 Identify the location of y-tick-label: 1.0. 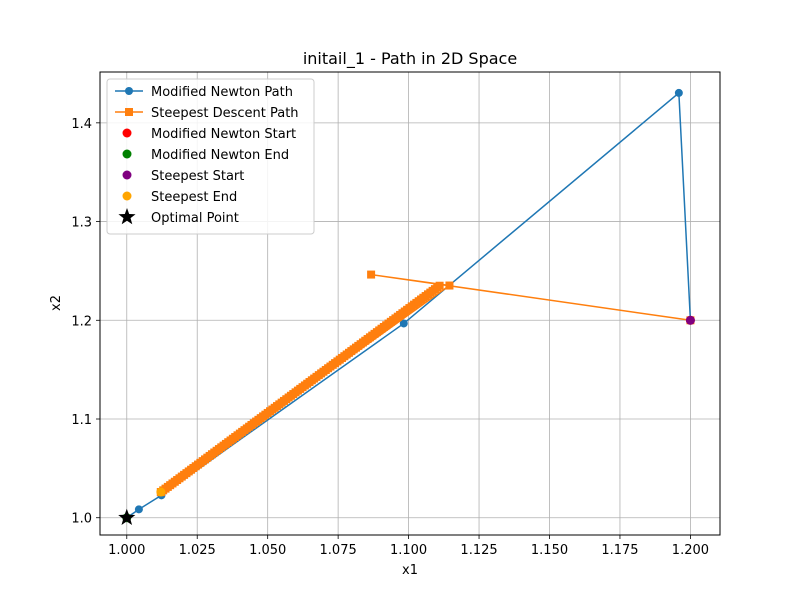
(81, 519).